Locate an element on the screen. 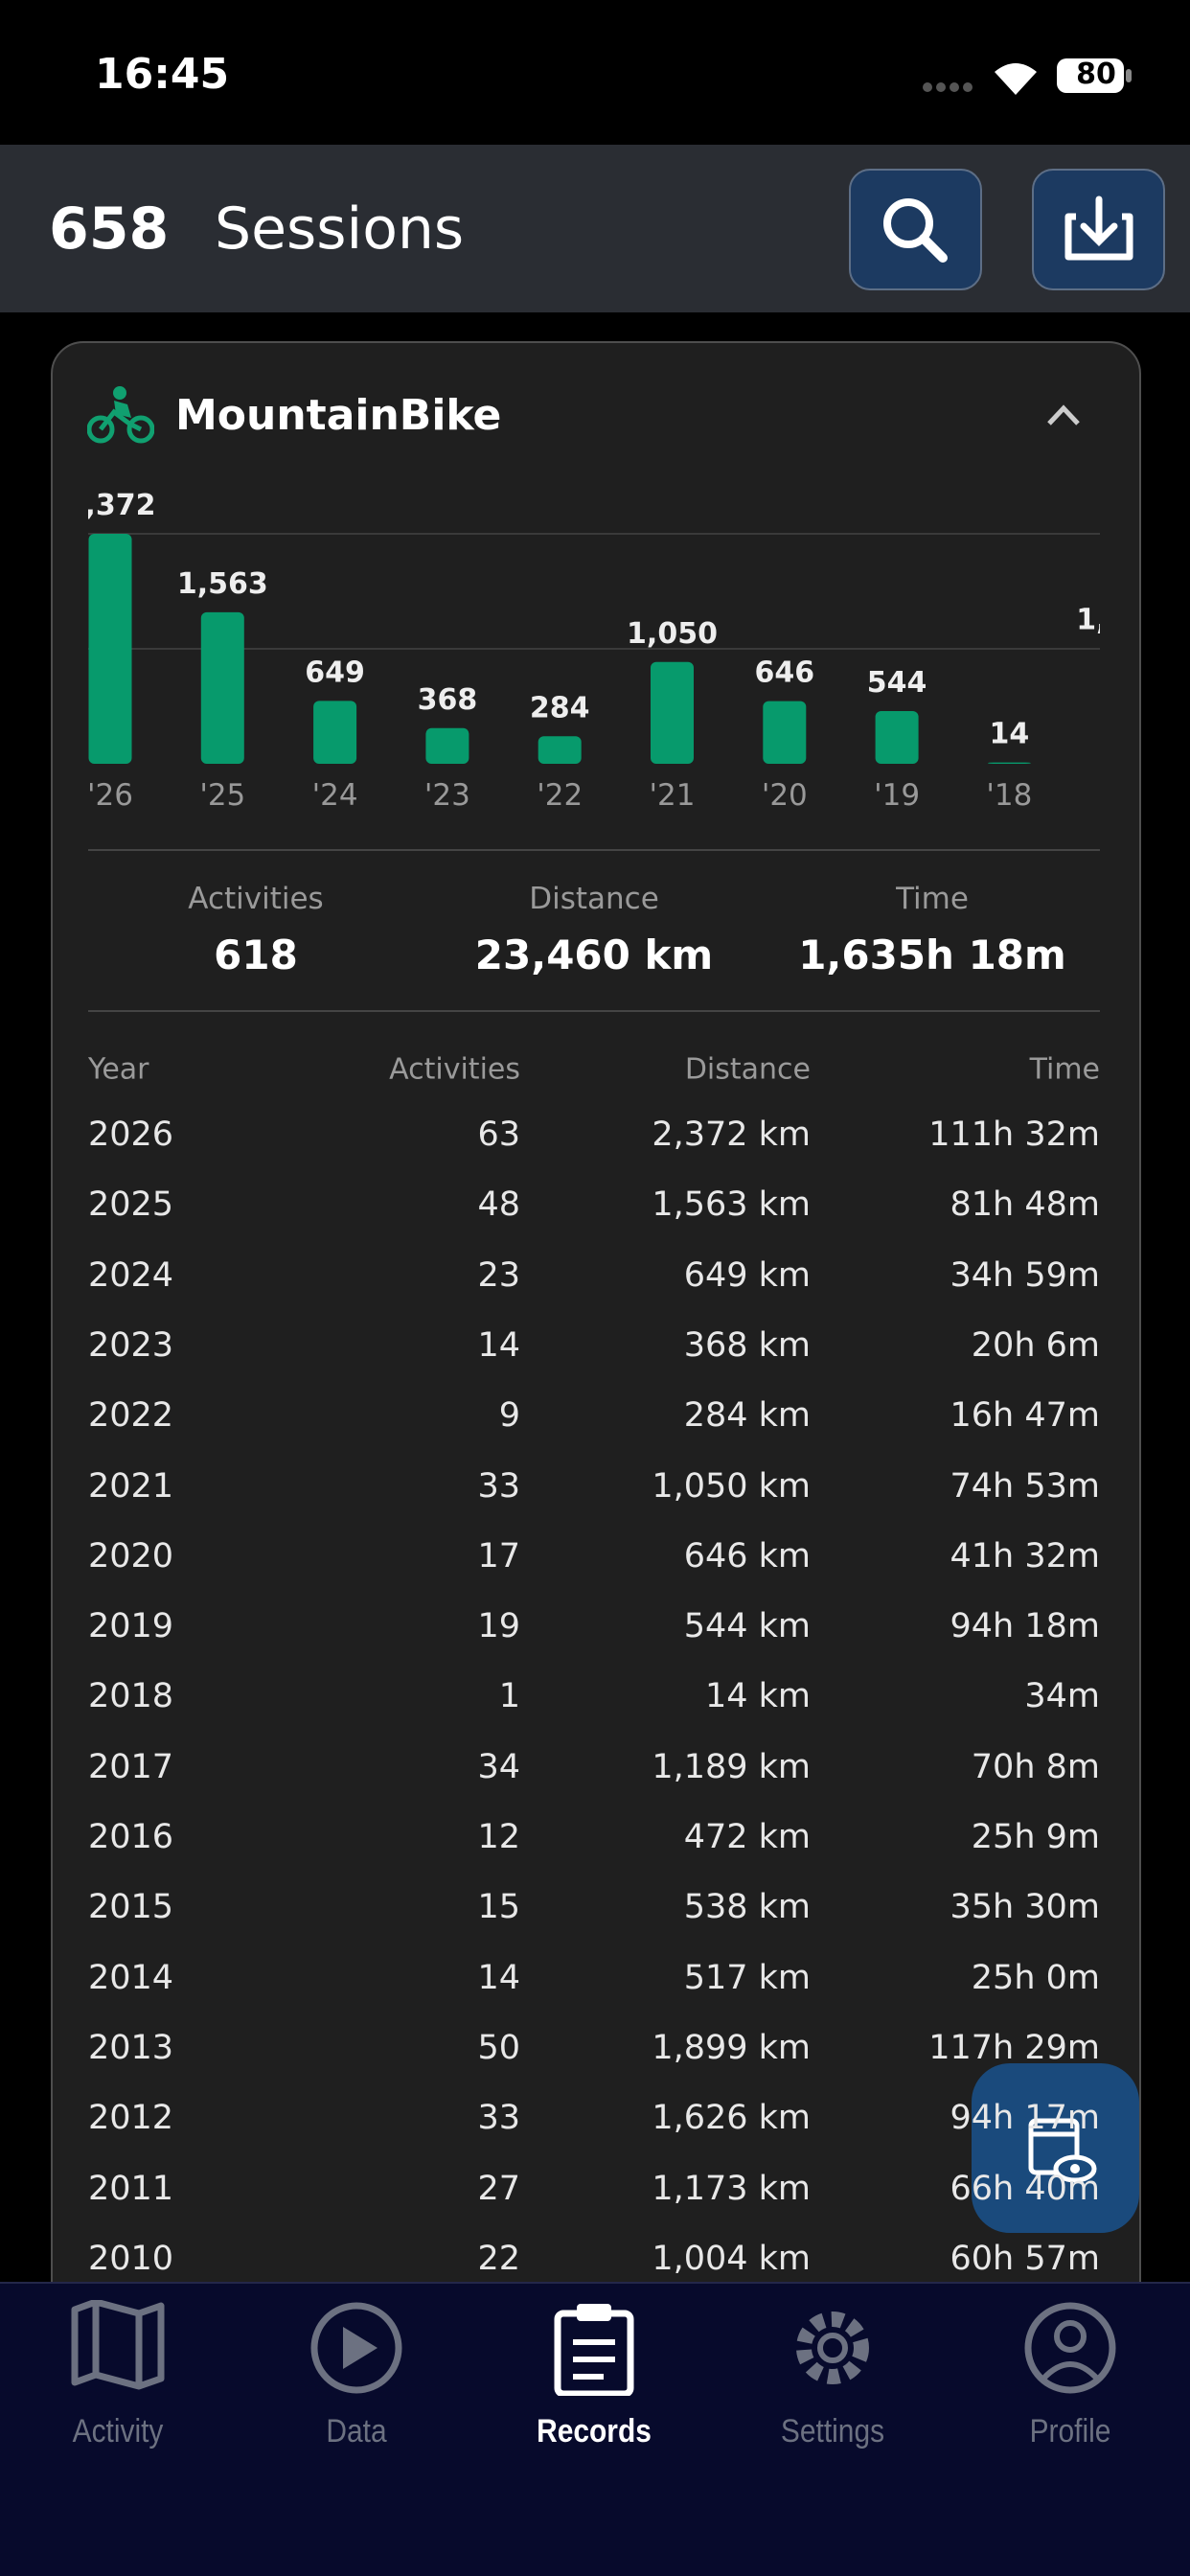  year-cell: 2015 is located at coordinates (131, 1907).